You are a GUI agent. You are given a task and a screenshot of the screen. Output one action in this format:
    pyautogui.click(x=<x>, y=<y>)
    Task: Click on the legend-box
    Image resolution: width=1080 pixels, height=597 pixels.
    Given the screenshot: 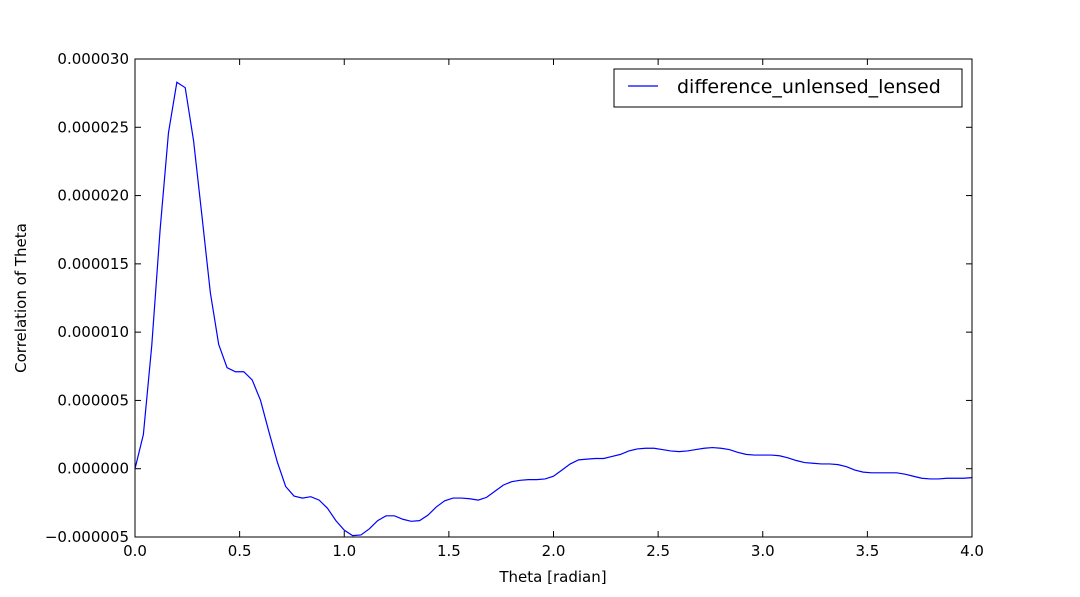 What is the action you would take?
    pyautogui.click(x=788, y=88)
    